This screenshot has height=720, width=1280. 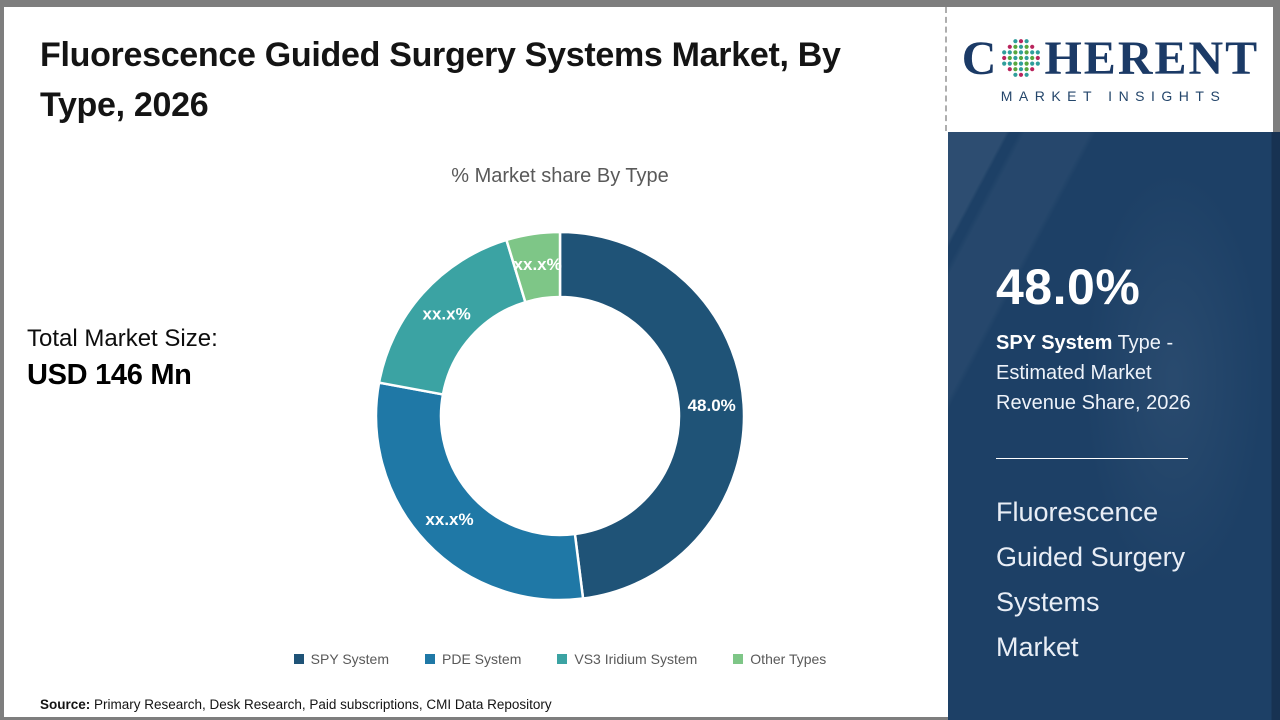 What do you see at coordinates (122, 358) in the screenshot?
I see `total-market-size-block: Total Market Size: USD 146 Mn` at bounding box center [122, 358].